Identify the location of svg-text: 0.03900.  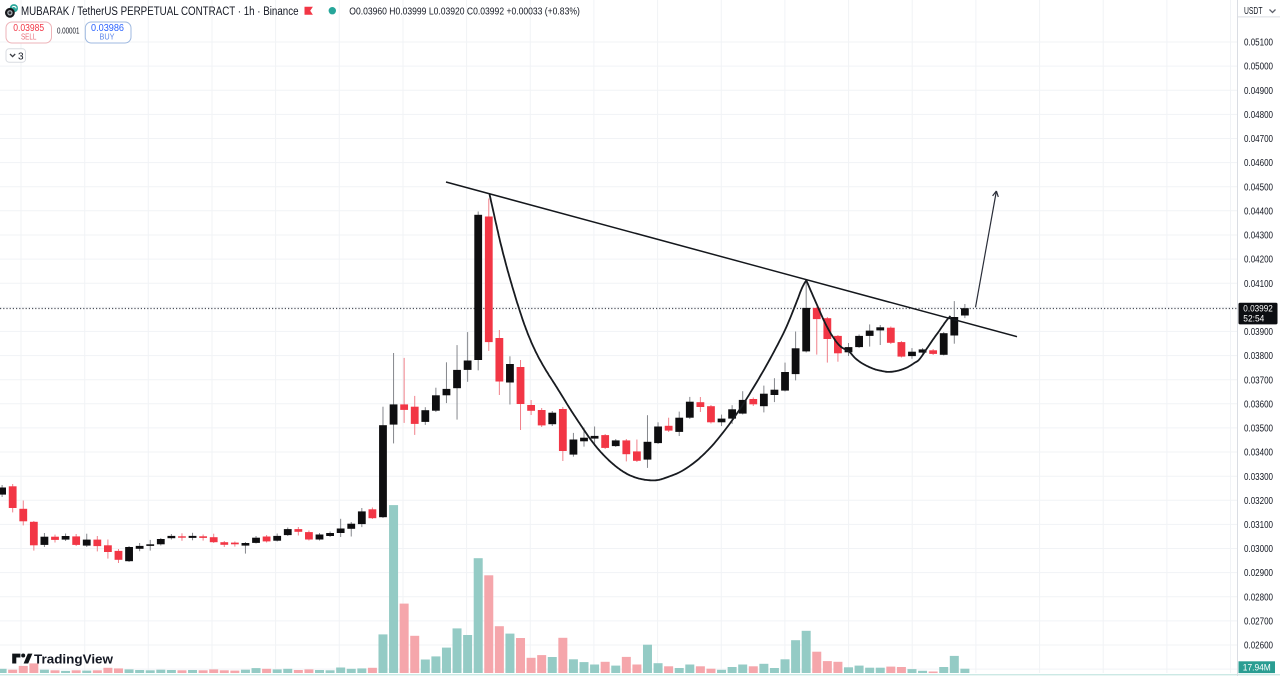
(1258, 332).